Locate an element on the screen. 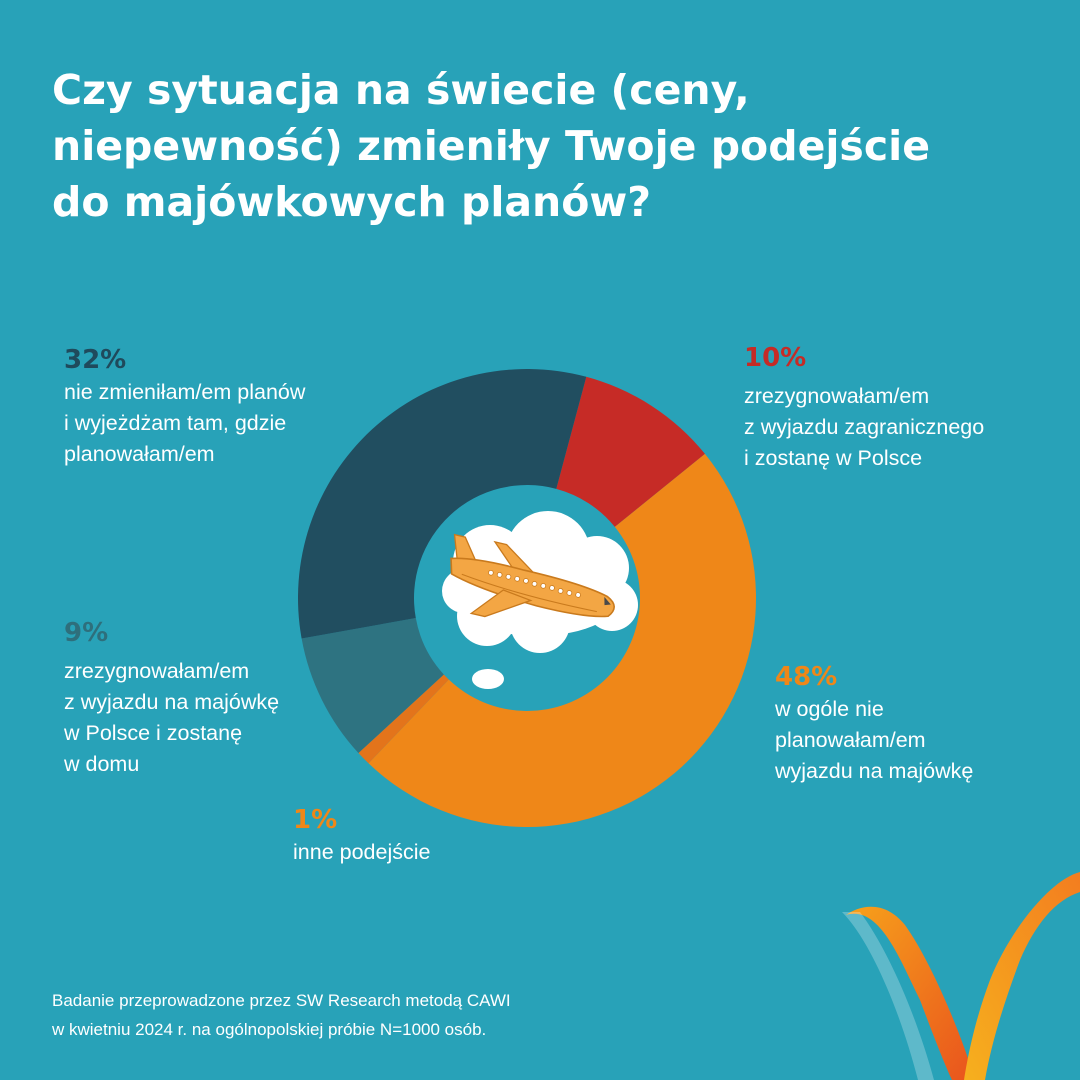 This screenshot has height=1080, width=1080. donut-slice-32-percent is located at coordinates (442, 504).